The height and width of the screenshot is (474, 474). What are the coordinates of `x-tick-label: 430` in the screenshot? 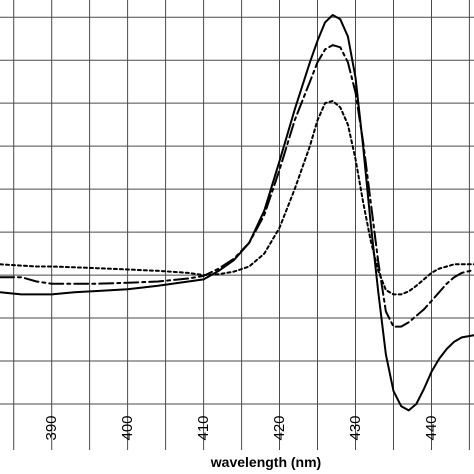 It's located at (355, 427).